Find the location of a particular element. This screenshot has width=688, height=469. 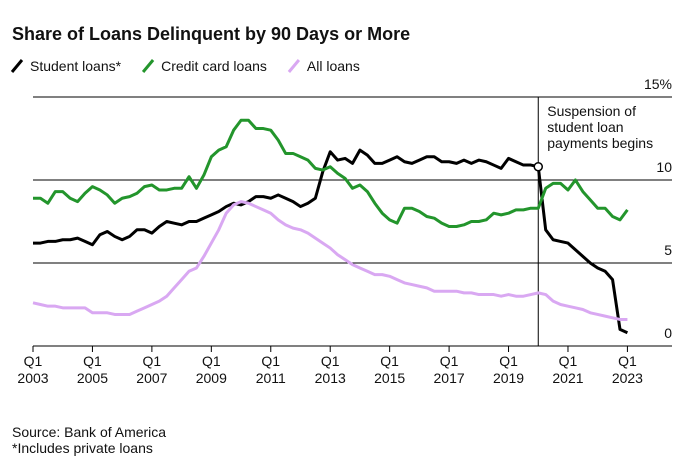

annotation-marker is located at coordinates (538, 166).